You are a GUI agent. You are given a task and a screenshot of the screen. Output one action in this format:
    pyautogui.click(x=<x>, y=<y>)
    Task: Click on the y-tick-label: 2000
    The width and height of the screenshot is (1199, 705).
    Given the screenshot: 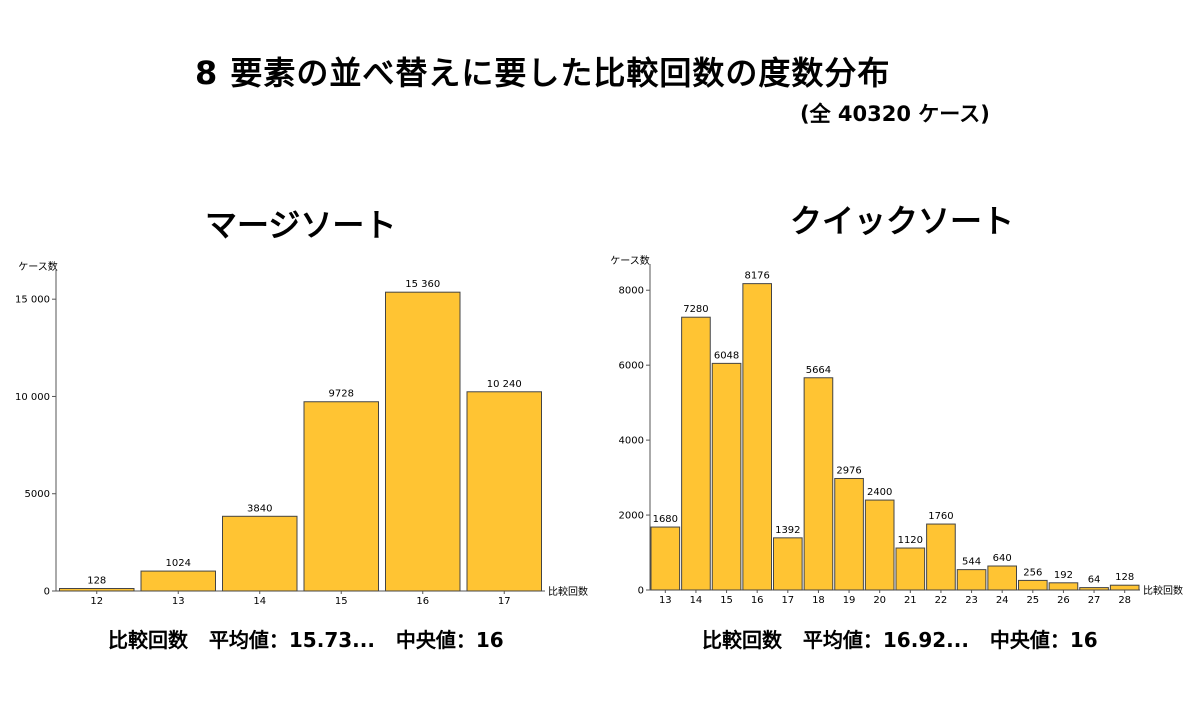 What is the action you would take?
    pyautogui.click(x=631, y=516)
    